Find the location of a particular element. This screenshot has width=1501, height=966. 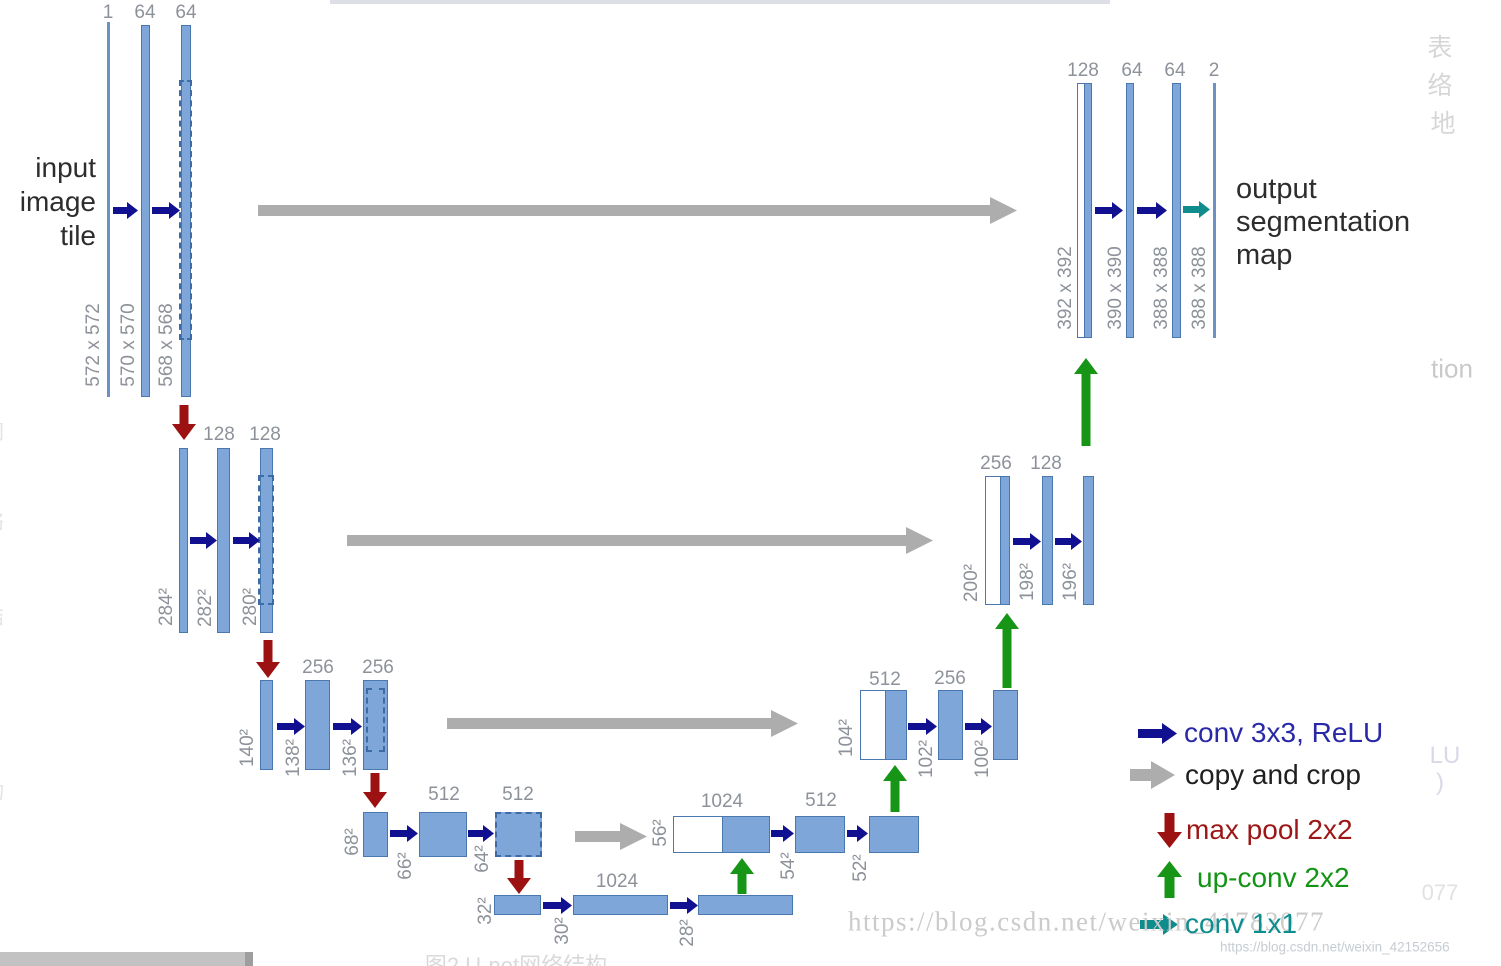

legend-label-copy-crop: copy and crop is located at coordinates (1273, 774).